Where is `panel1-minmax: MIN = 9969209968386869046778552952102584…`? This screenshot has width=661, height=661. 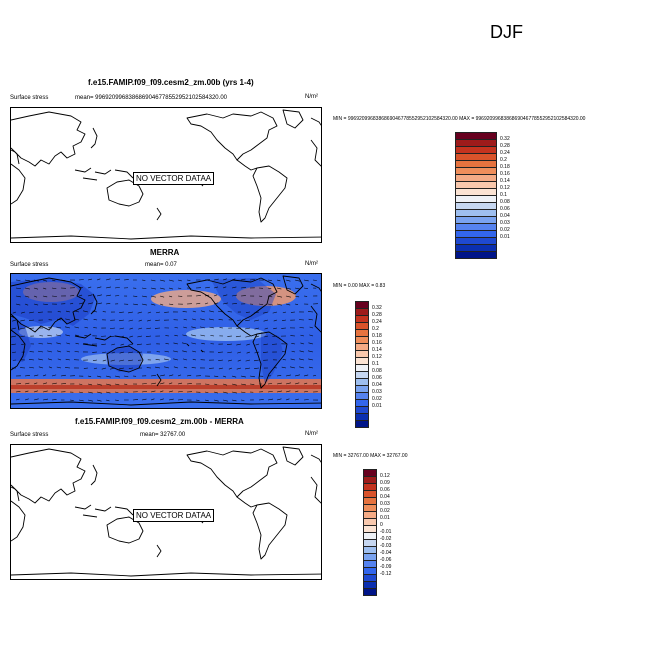 panel1-minmax: MIN = 9969209968386869046778552952102584… is located at coordinates (459, 119).